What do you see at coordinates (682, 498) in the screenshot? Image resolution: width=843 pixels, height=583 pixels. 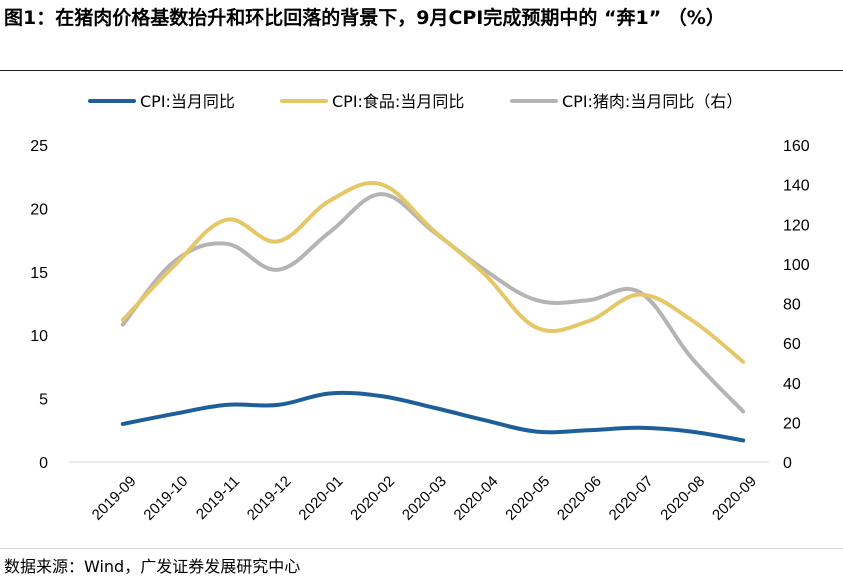 I see `x-axis-tick-label: 2020-08` at bounding box center [682, 498].